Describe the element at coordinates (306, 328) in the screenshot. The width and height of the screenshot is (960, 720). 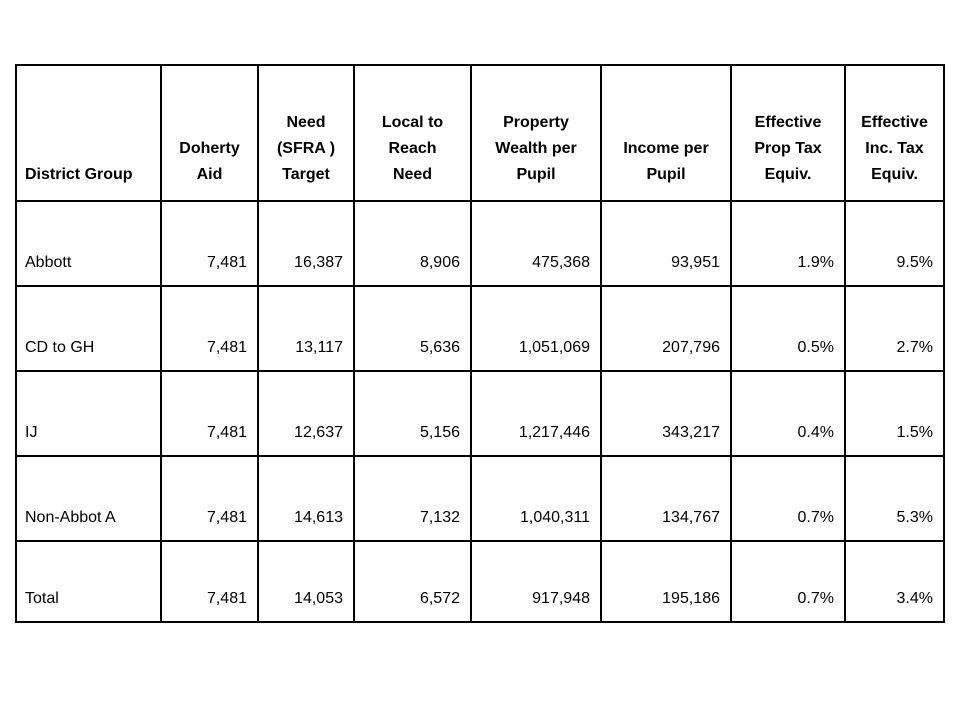
I see `data-cell: 13,117` at that location.